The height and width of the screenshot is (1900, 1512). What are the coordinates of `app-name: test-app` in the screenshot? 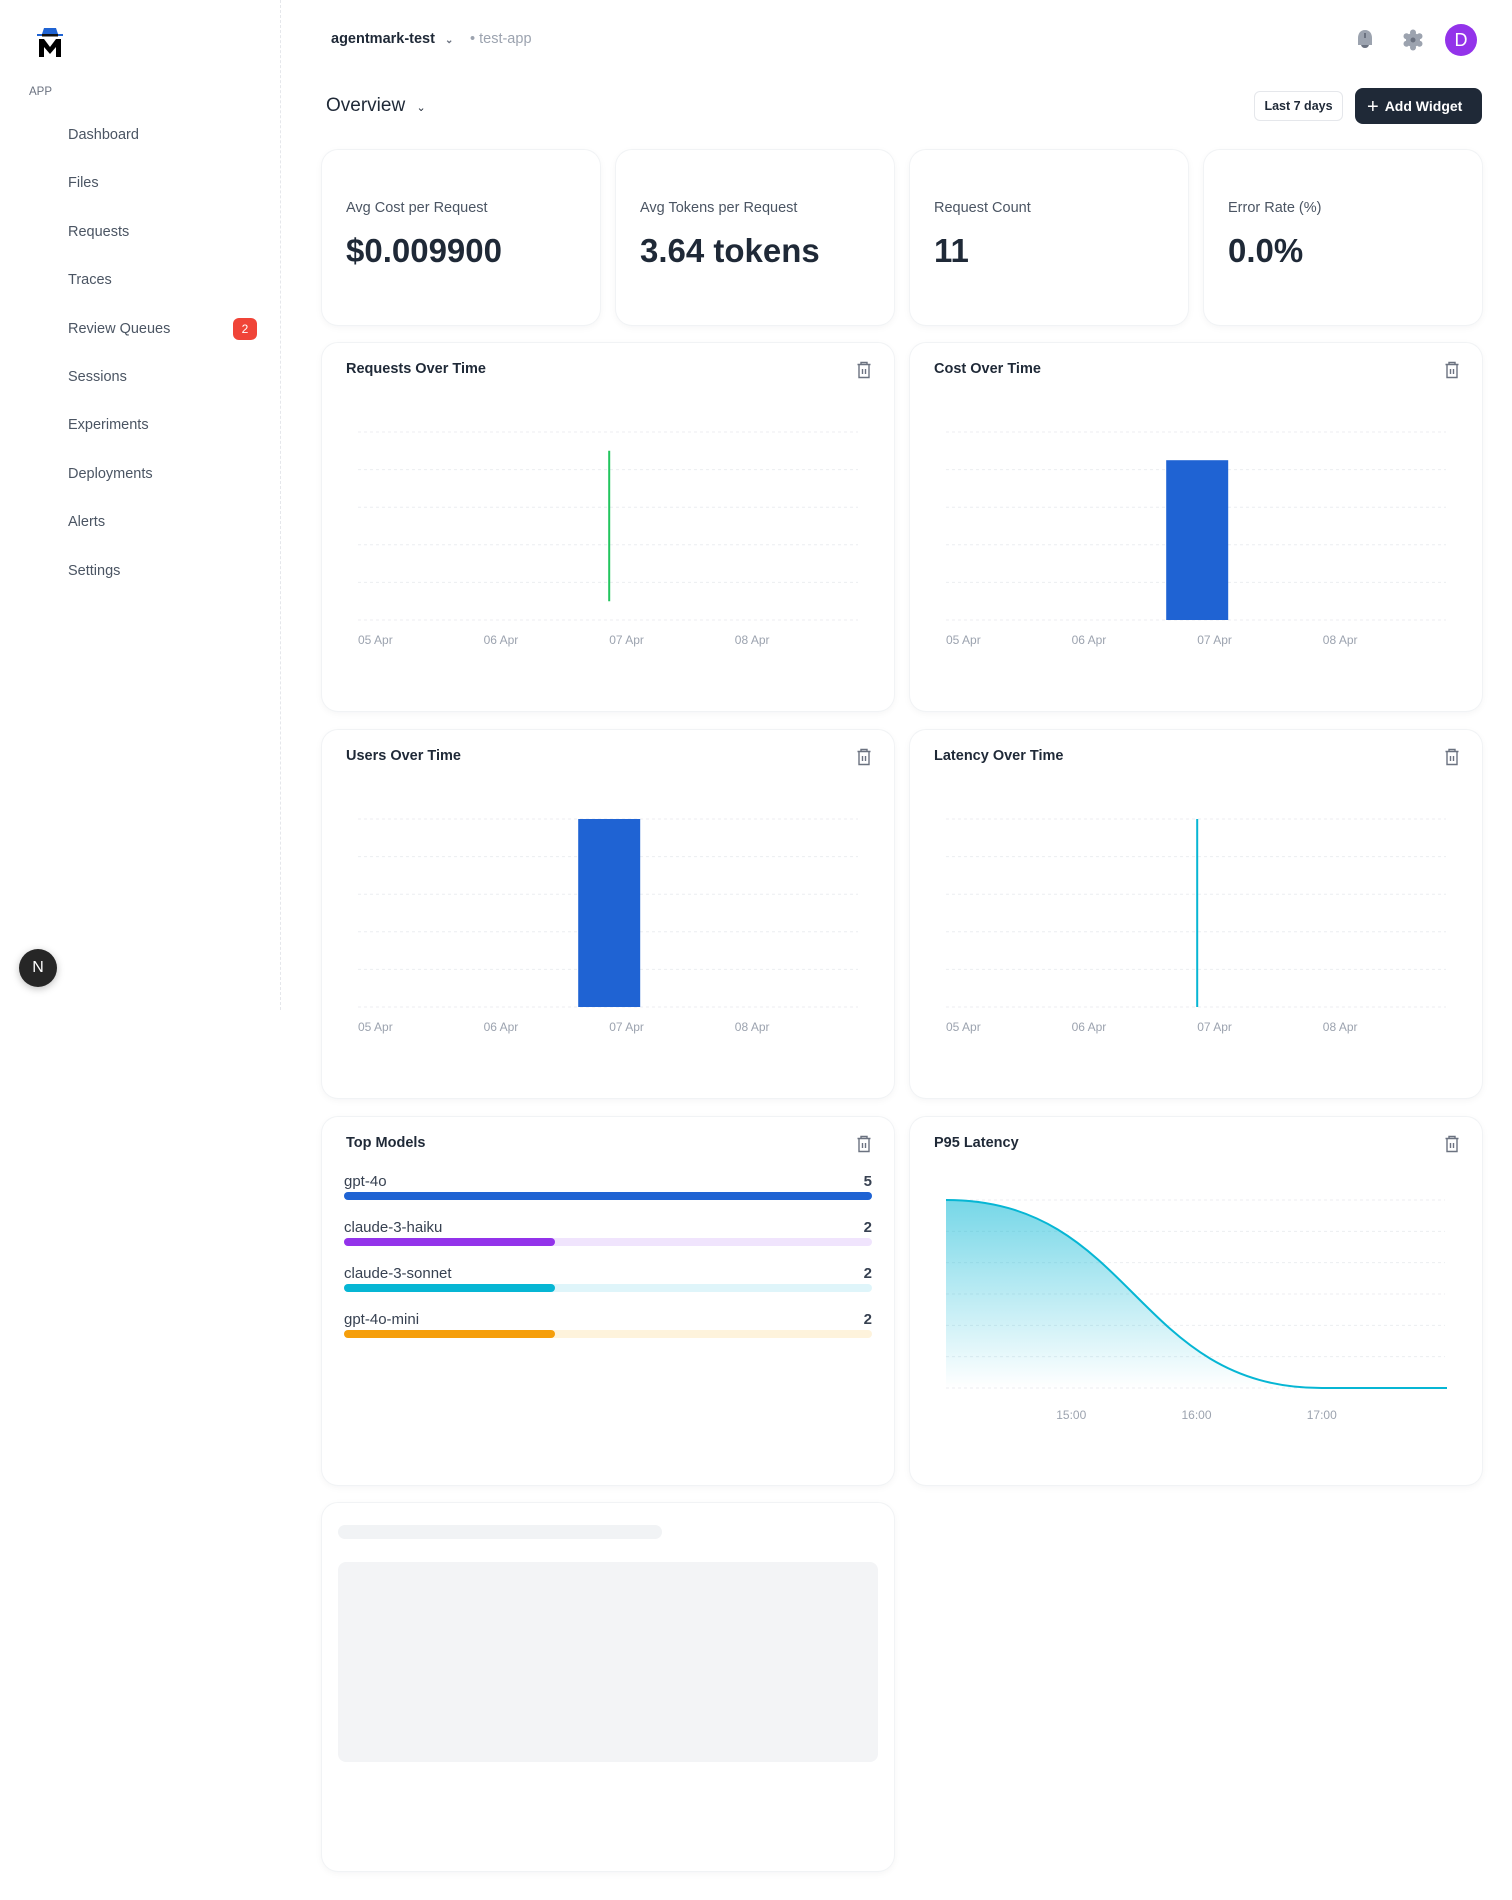 It's located at (505, 39).